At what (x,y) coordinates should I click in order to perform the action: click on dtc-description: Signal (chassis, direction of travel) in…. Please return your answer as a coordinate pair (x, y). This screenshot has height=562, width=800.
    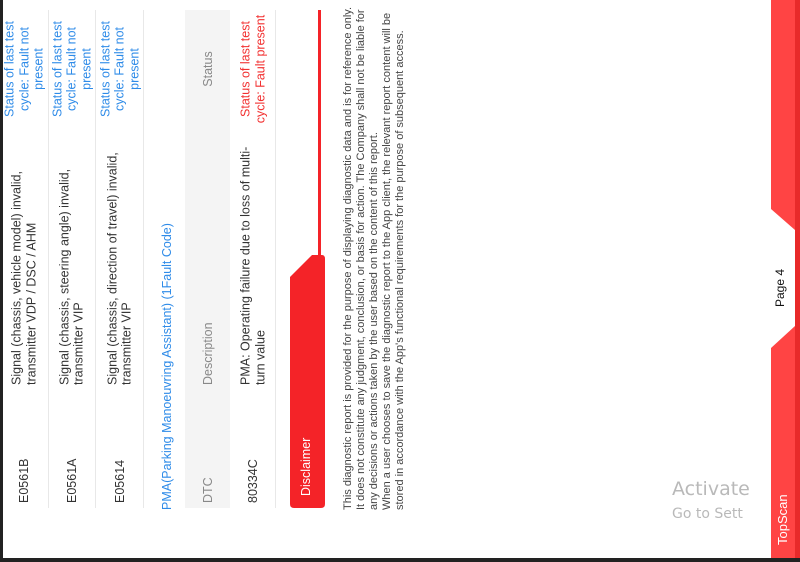
    Looking at the image, I should click on (119, 268).